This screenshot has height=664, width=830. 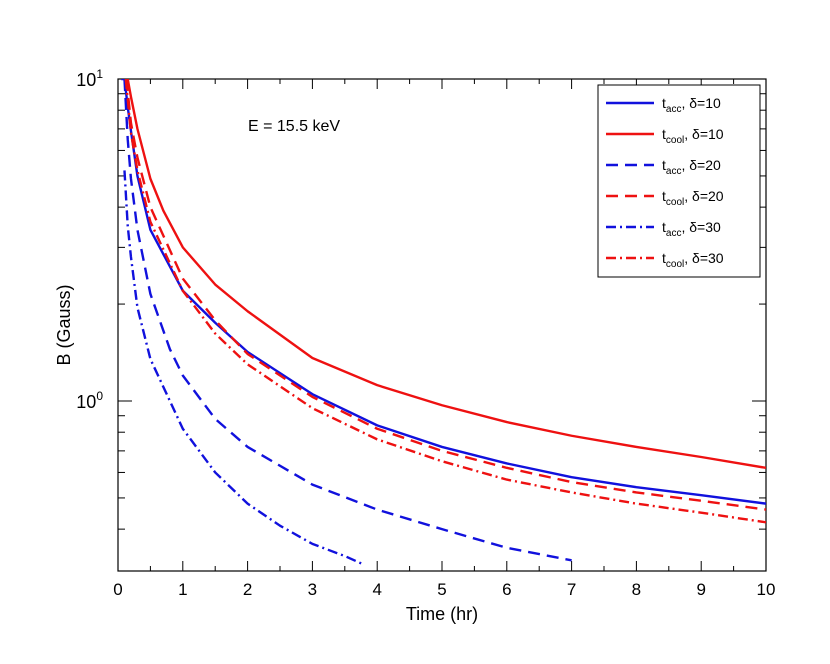 I want to click on y-tick-label: 10¹, so click(x=89, y=78).